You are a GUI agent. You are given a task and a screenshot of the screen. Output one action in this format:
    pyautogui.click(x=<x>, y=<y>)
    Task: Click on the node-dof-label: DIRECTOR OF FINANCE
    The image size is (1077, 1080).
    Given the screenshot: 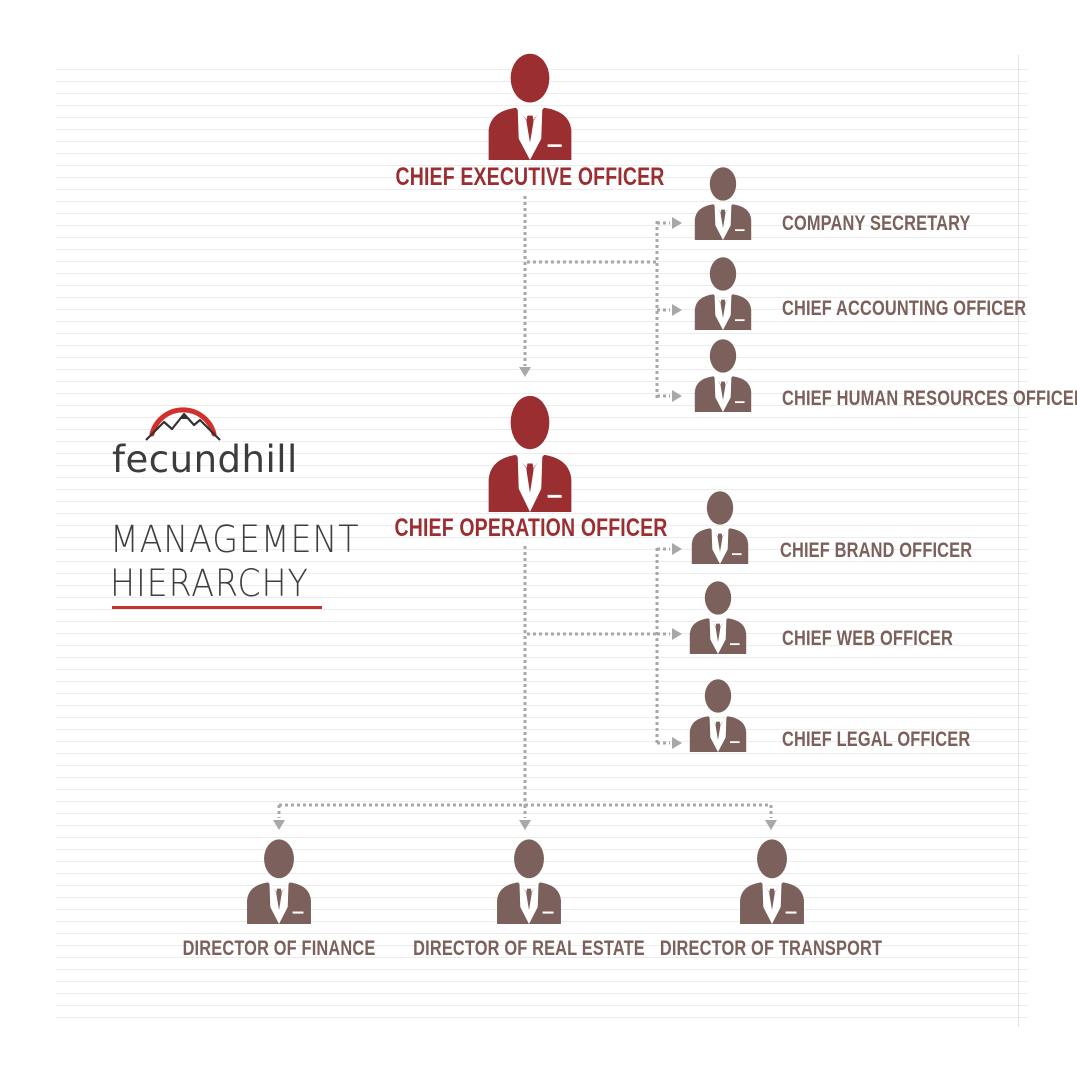 What is the action you would take?
    pyautogui.click(x=279, y=948)
    